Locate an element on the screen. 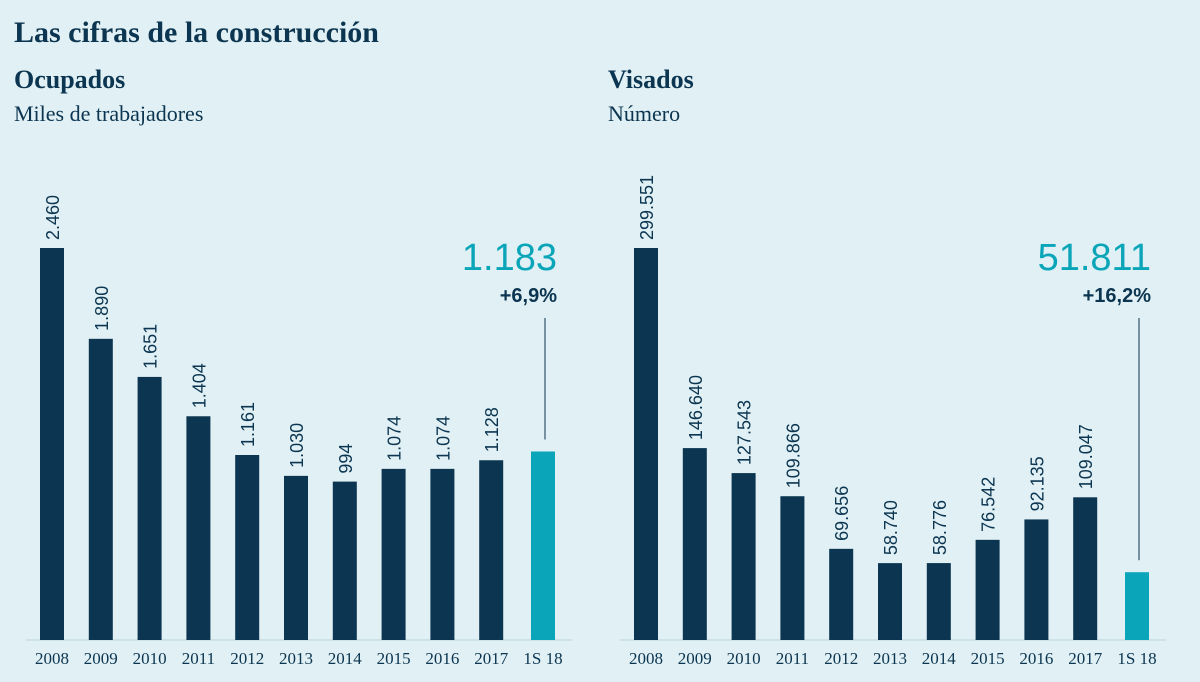 Image resolution: width=1200 pixels, height=682 pixels. value-label: 1.161 is located at coordinates (248, 424).